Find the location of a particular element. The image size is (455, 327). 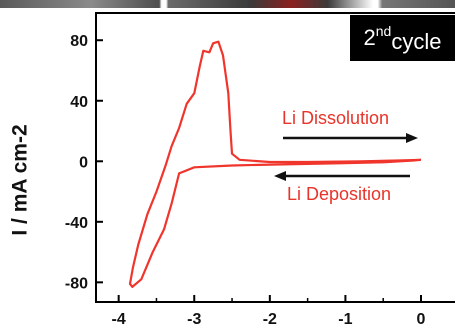

y-tick-label: 80 is located at coordinates (79, 41).